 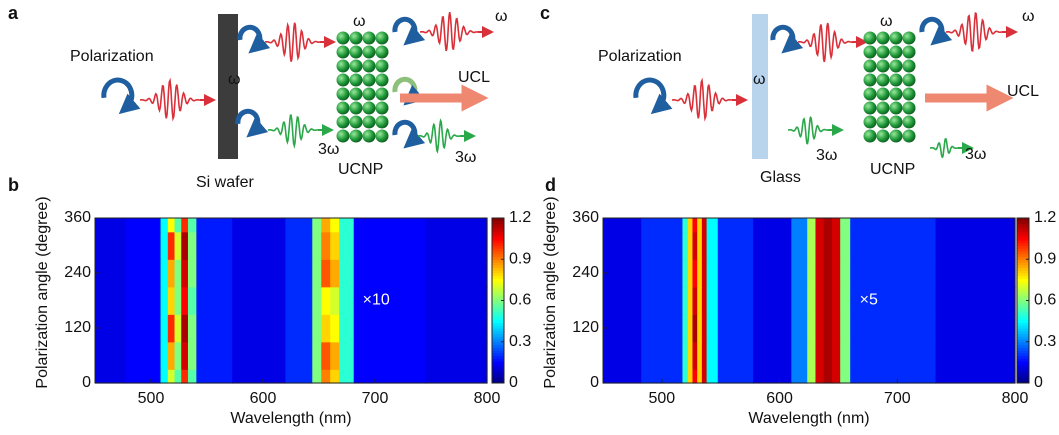 What do you see at coordinates (869, 300) in the screenshot?
I see `annotation: ×5` at bounding box center [869, 300].